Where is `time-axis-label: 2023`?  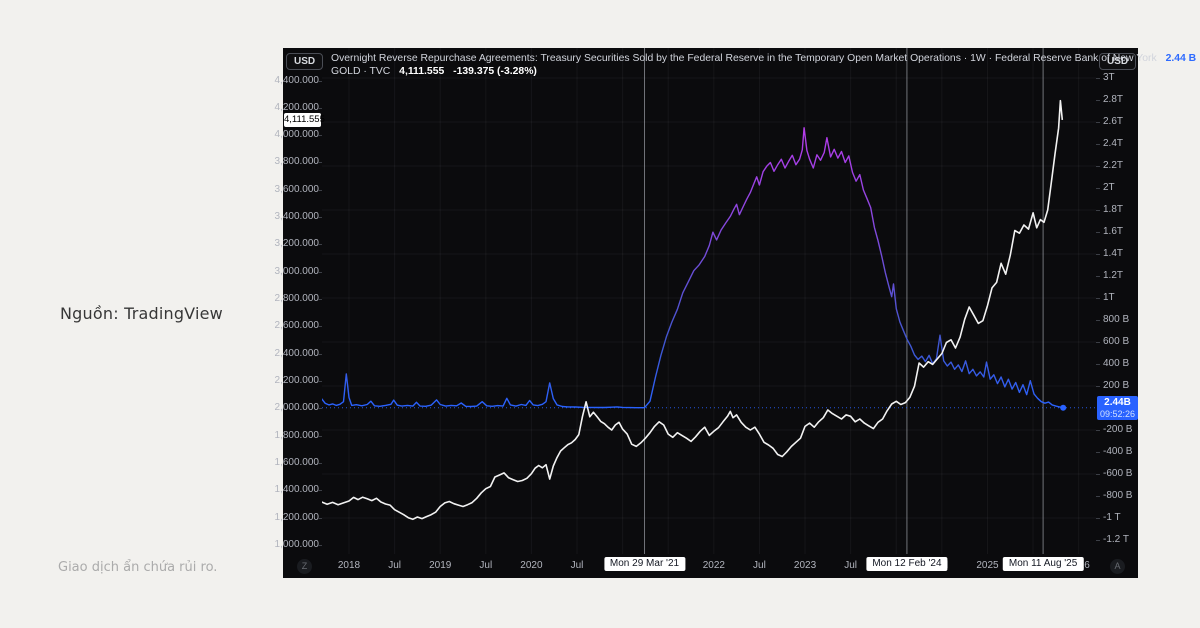 time-axis-label: 2023 is located at coordinates (805, 565).